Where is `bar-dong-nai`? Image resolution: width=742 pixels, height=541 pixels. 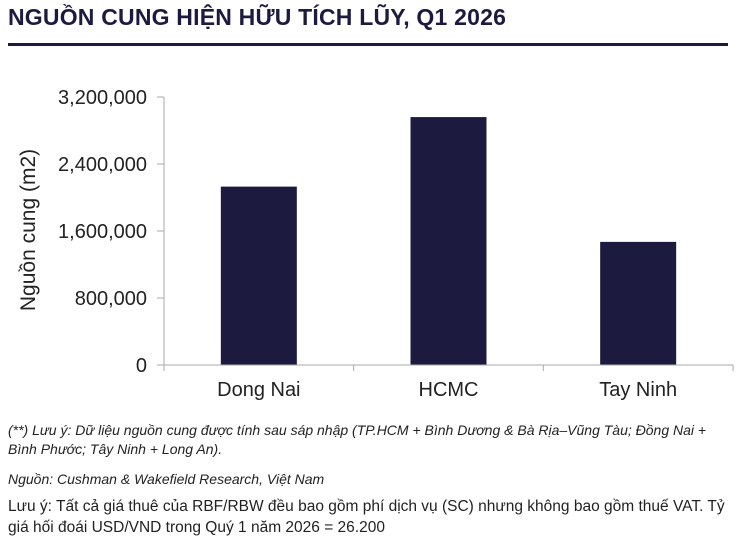 bar-dong-nai is located at coordinates (258, 275).